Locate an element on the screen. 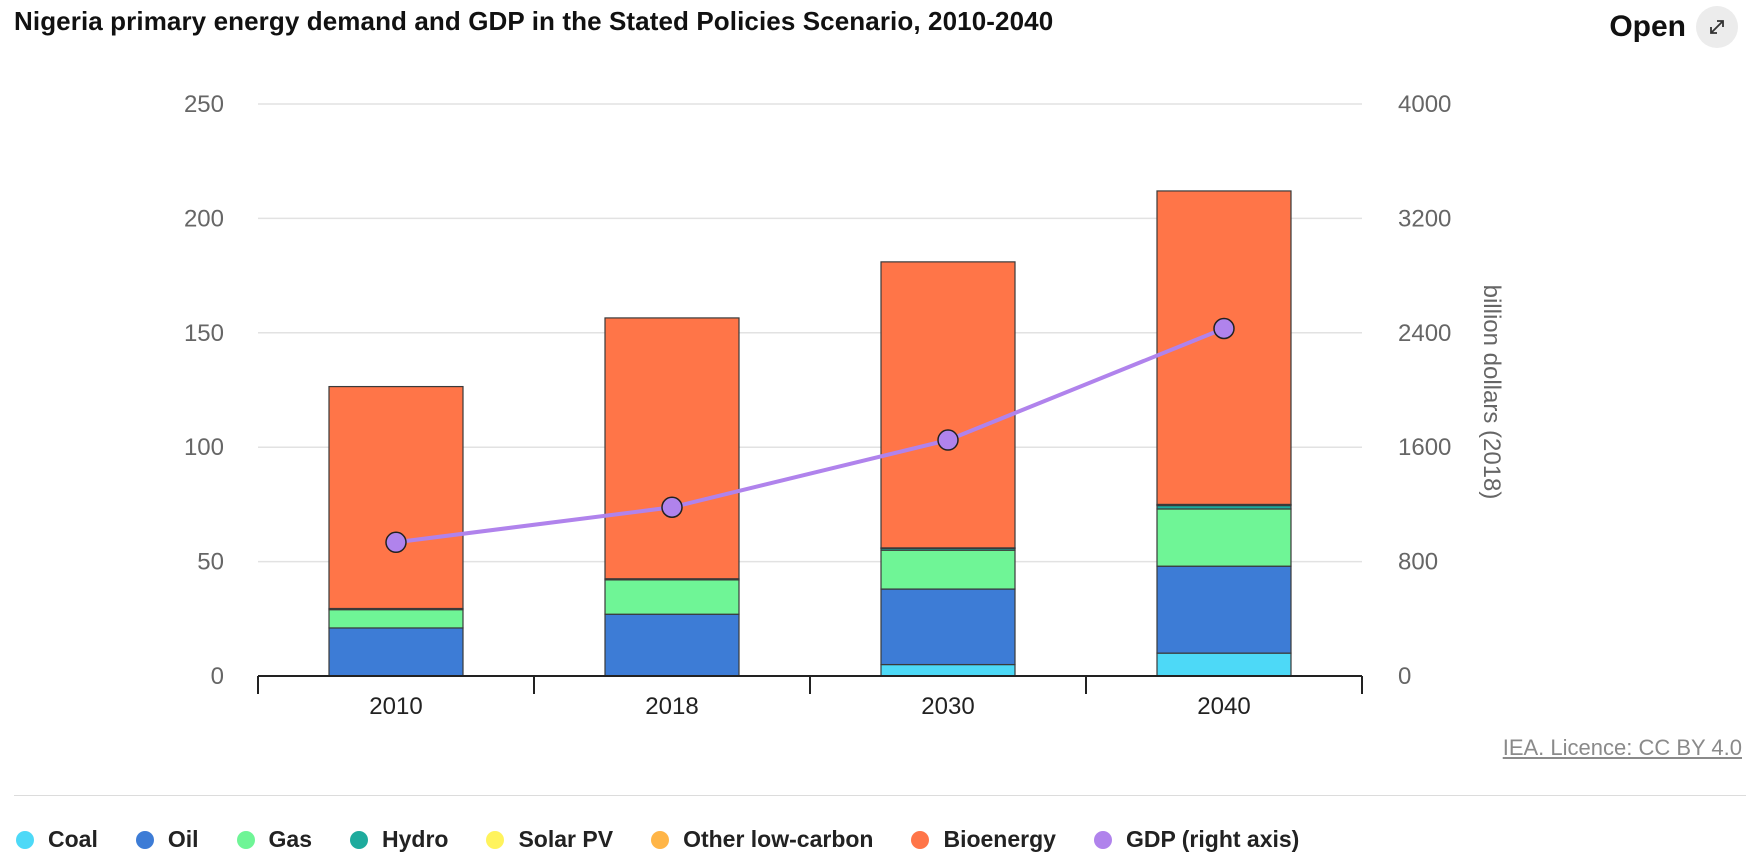 The width and height of the screenshot is (1760, 866). y-tick-label: 100 is located at coordinates (204, 447).